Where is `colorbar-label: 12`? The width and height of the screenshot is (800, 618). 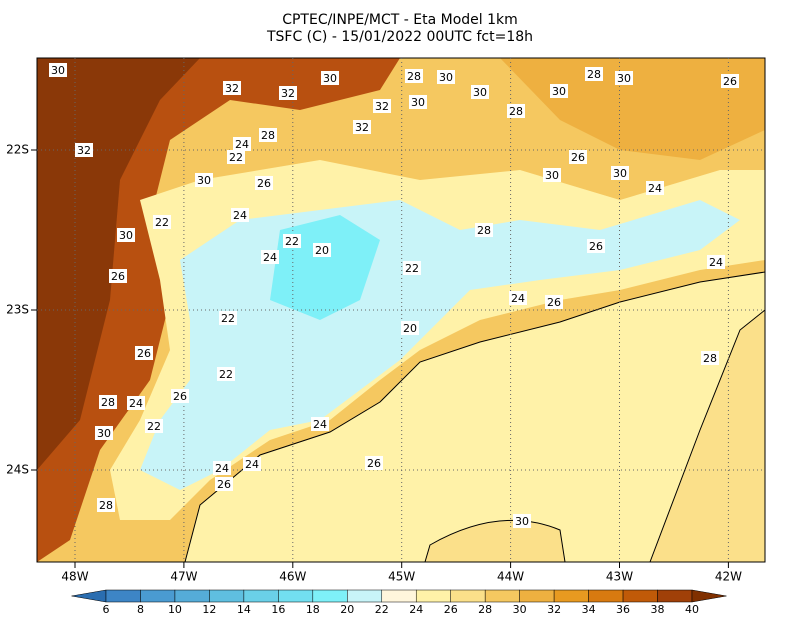
colorbar-label: 12 is located at coordinates (209, 609).